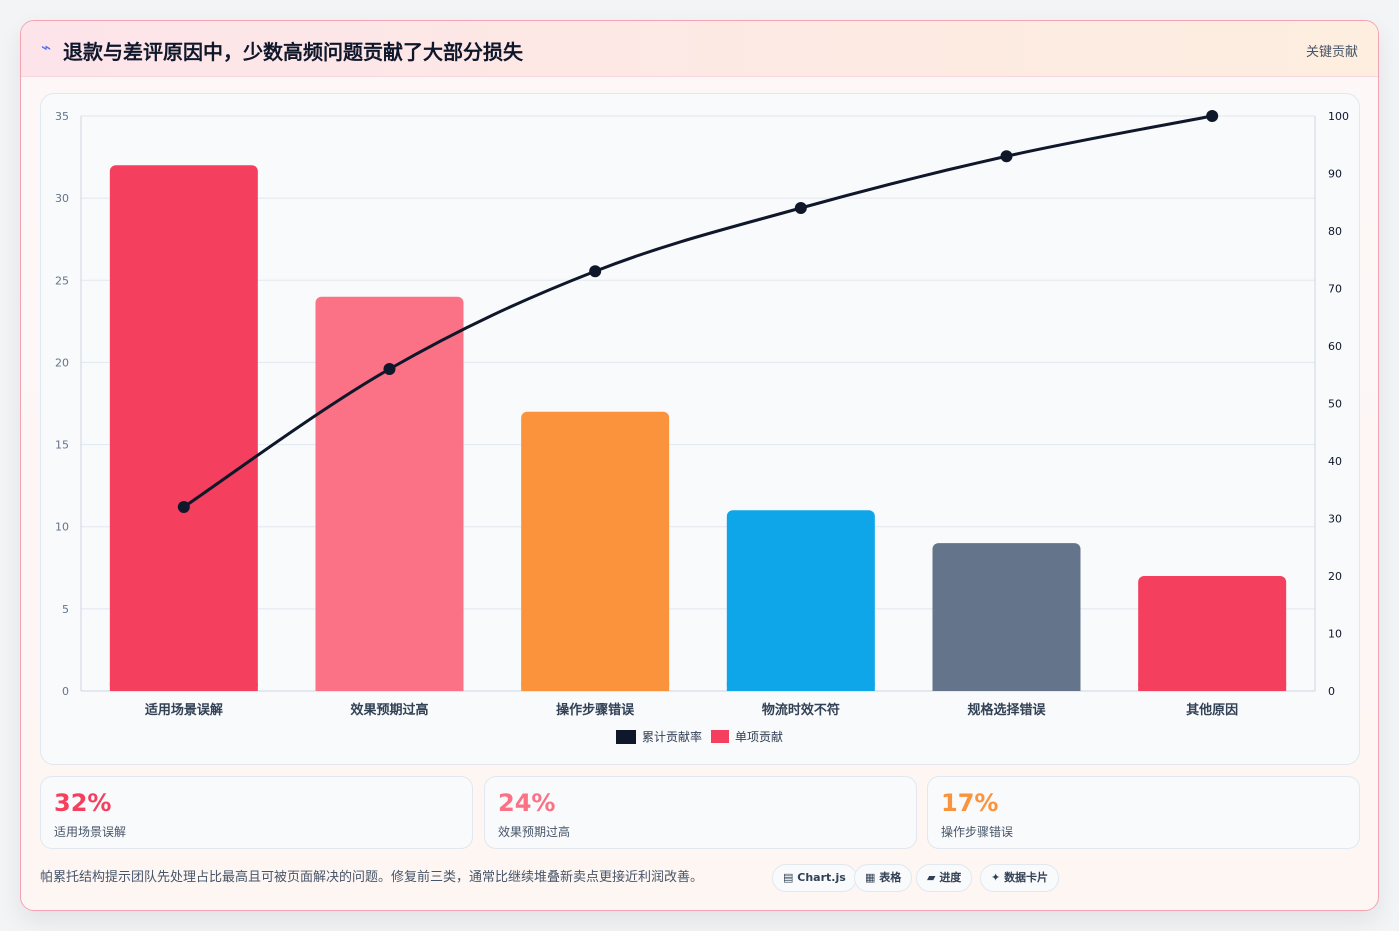 The height and width of the screenshot is (931, 1399). I want to click on bolt-icon: ⌁, so click(46, 48).